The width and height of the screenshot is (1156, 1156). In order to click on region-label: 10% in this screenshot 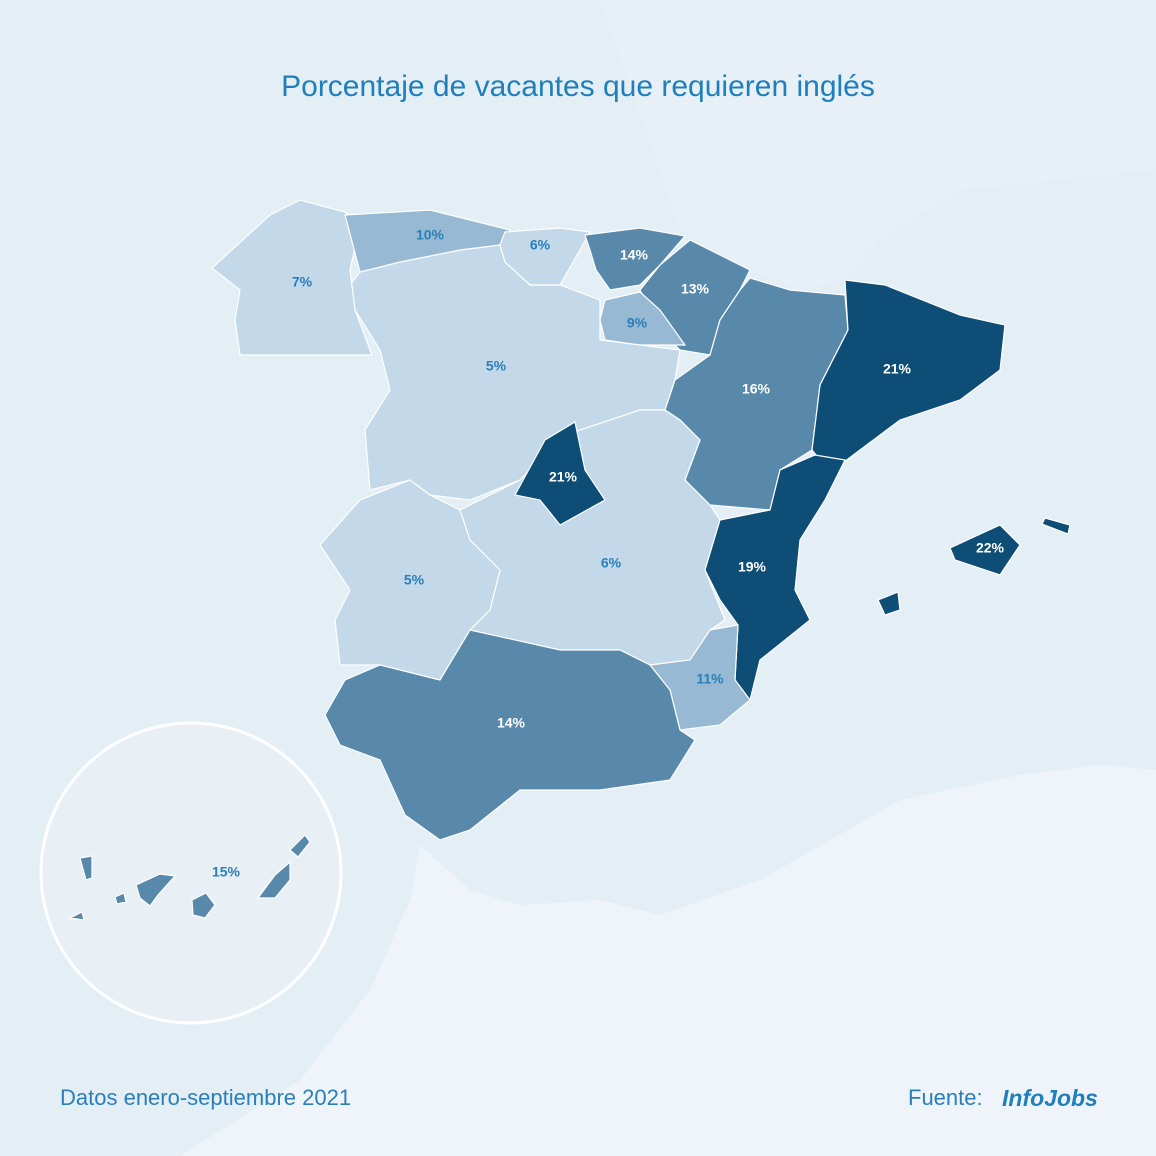, I will do `click(430, 235)`.